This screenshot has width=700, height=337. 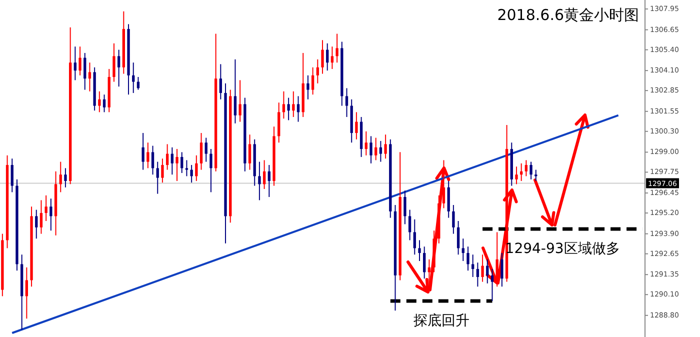 What do you see at coordinates (441, 320) in the screenshot?
I see `annotation: 探底回升` at bounding box center [441, 320].